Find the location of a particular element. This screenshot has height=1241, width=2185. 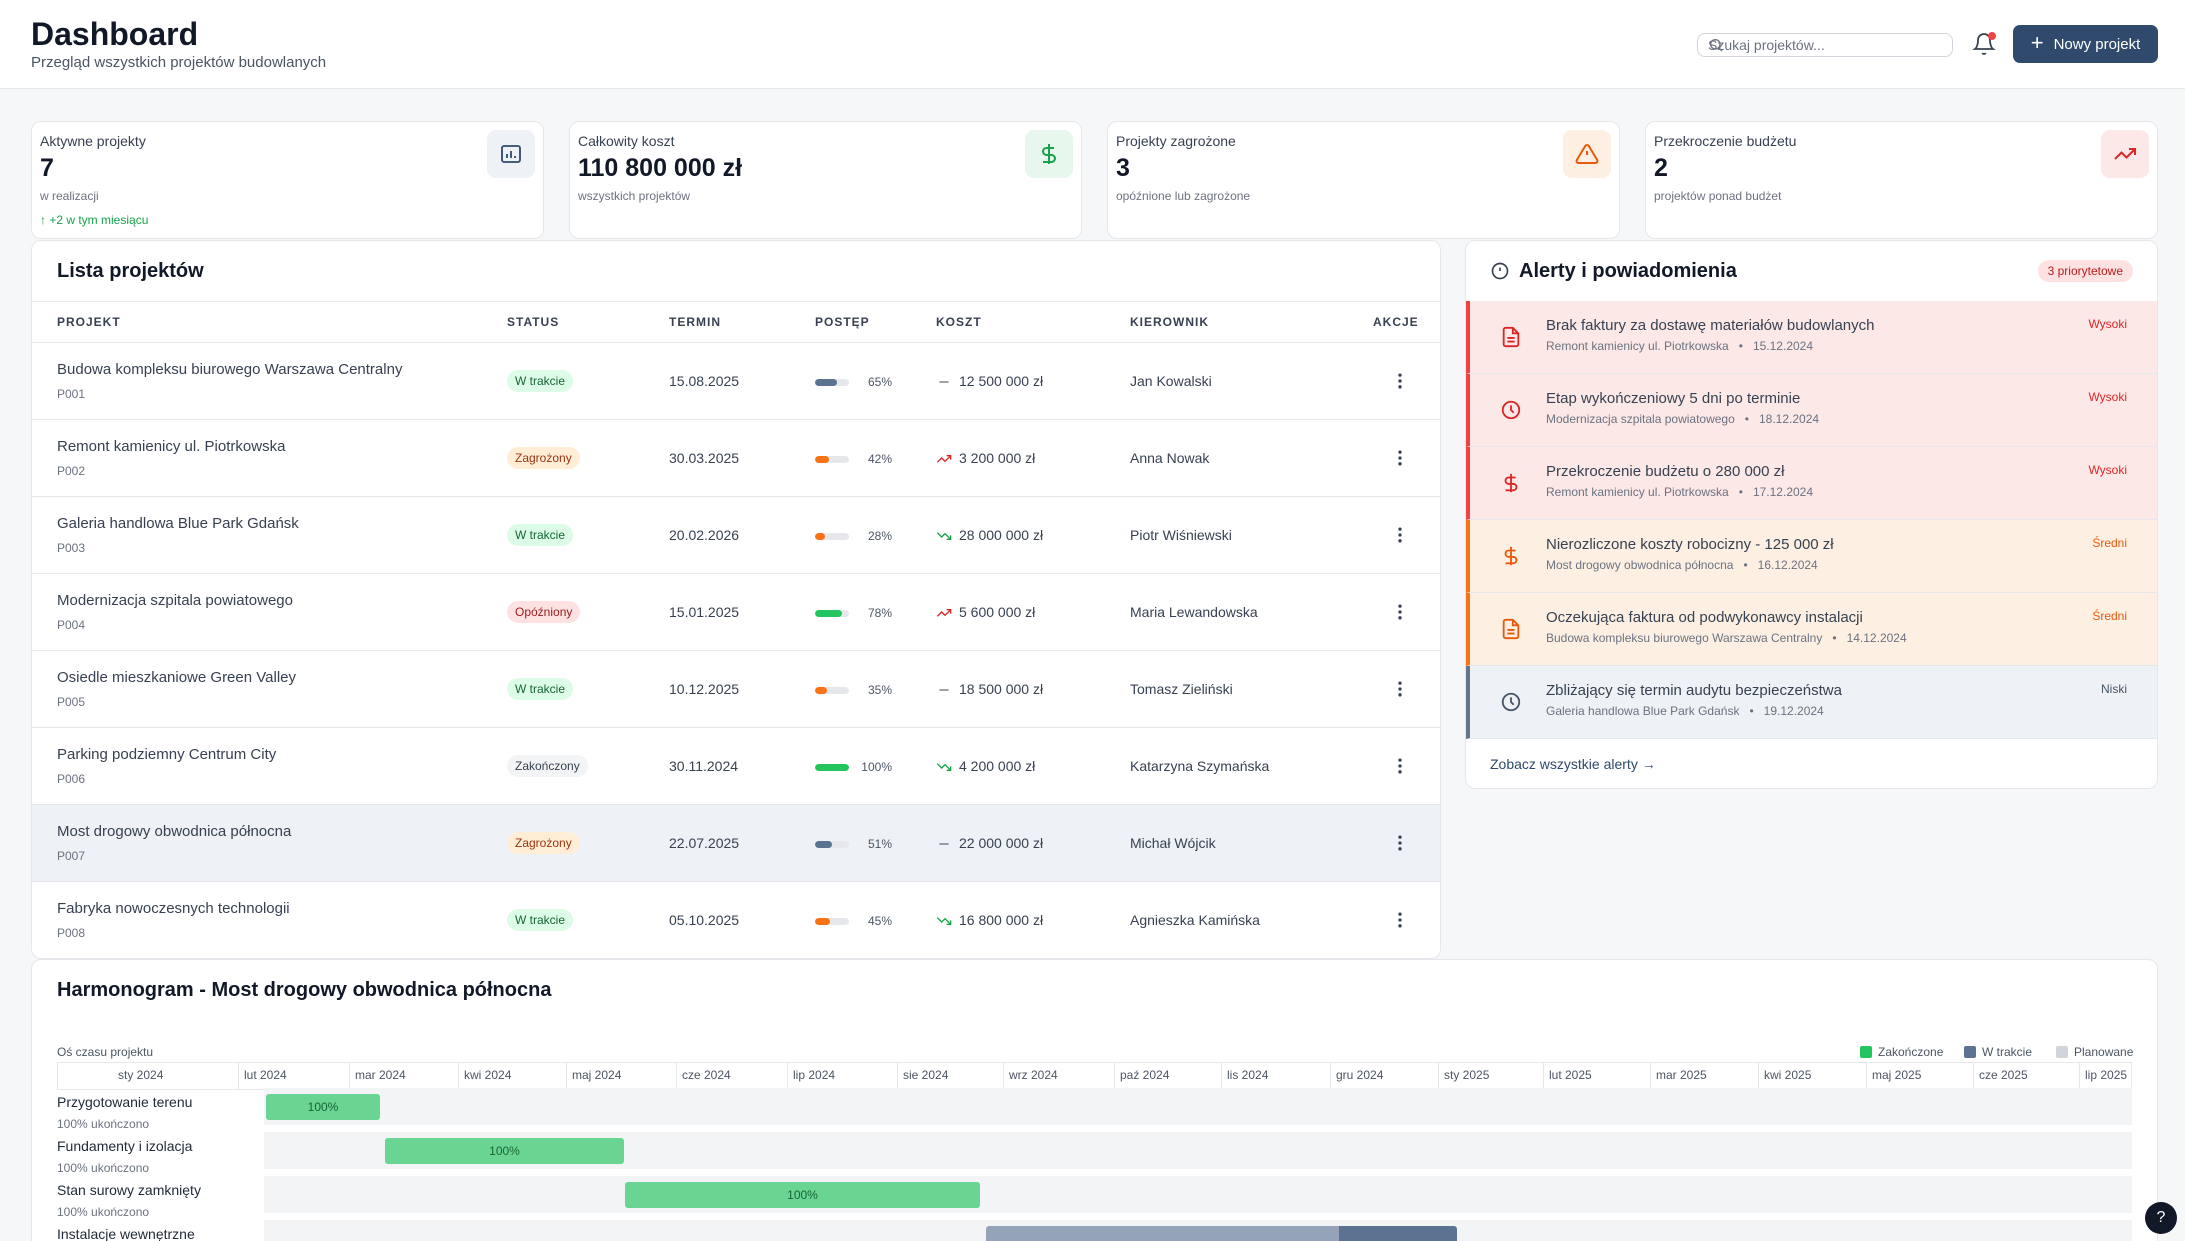

column-header-actions: AKCJE is located at coordinates (1396, 322).